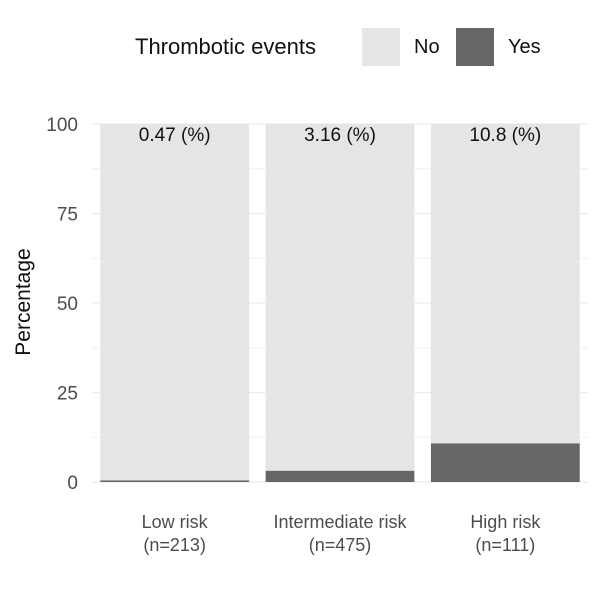  Describe the element at coordinates (174, 545) in the screenshot. I see `x-tick-label: (n=213)` at that location.